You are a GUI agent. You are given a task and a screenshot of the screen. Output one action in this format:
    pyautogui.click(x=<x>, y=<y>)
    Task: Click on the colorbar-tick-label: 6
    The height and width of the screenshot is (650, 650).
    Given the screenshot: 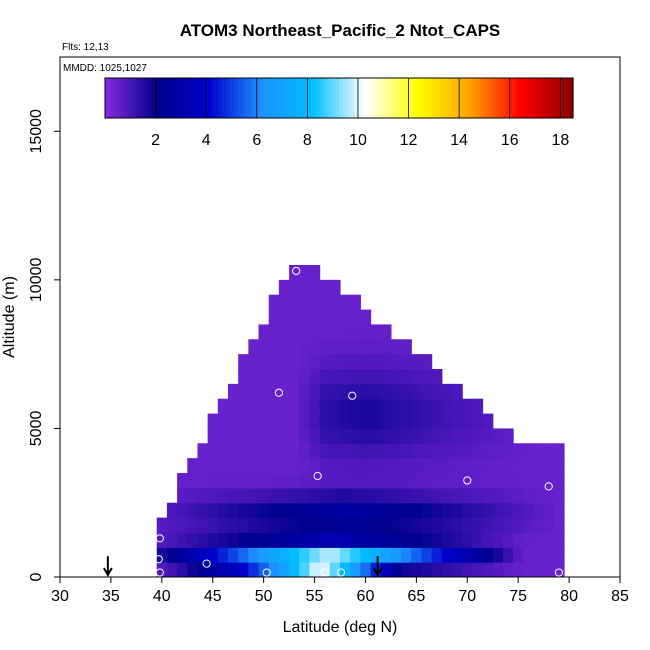 What is the action you would take?
    pyautogui.click(x=256, y=140)
    